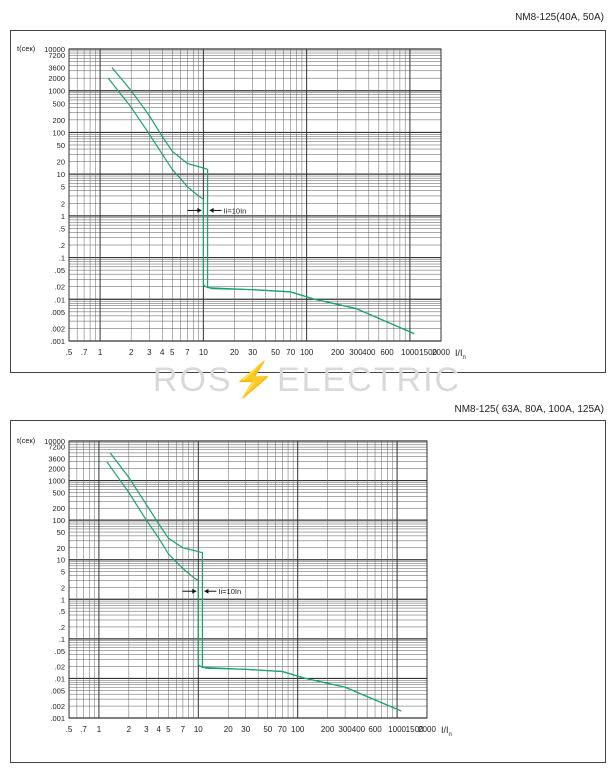 This screenshot has width=614, height=769. What do you see at coordinates (351, 729) in the screenshot?
I see `x-tick-label: 300400` at bounding box center [351, 729].